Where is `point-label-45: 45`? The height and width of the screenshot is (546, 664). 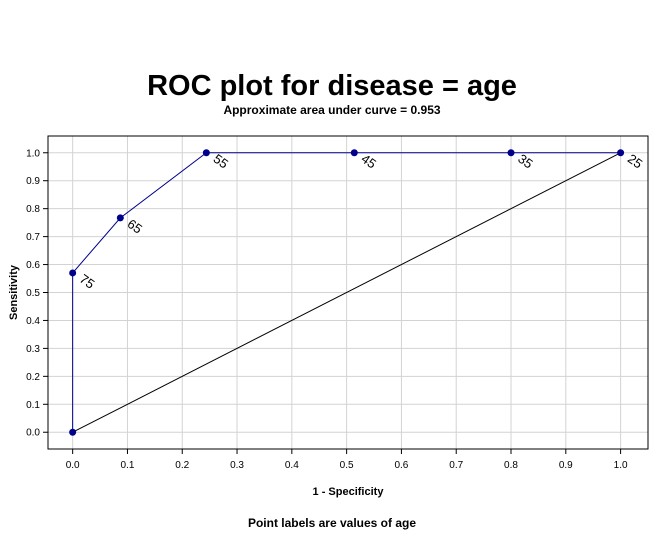
point-label-45: 45 is located at coordinates (369, 161).